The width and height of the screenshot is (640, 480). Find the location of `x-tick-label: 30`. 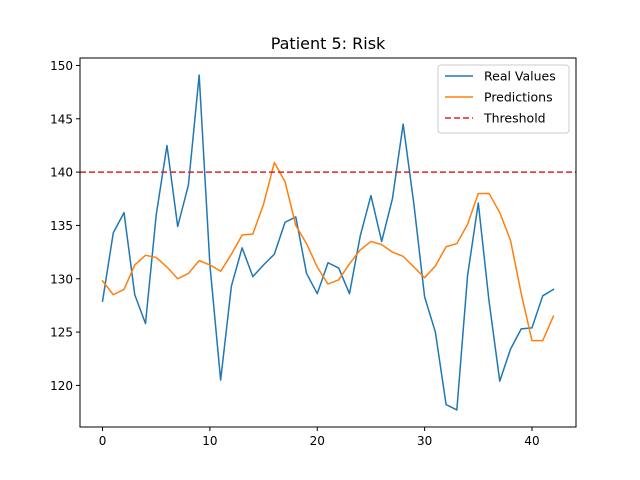

x-tick-label: 30 is located at coordinates (424, 441).